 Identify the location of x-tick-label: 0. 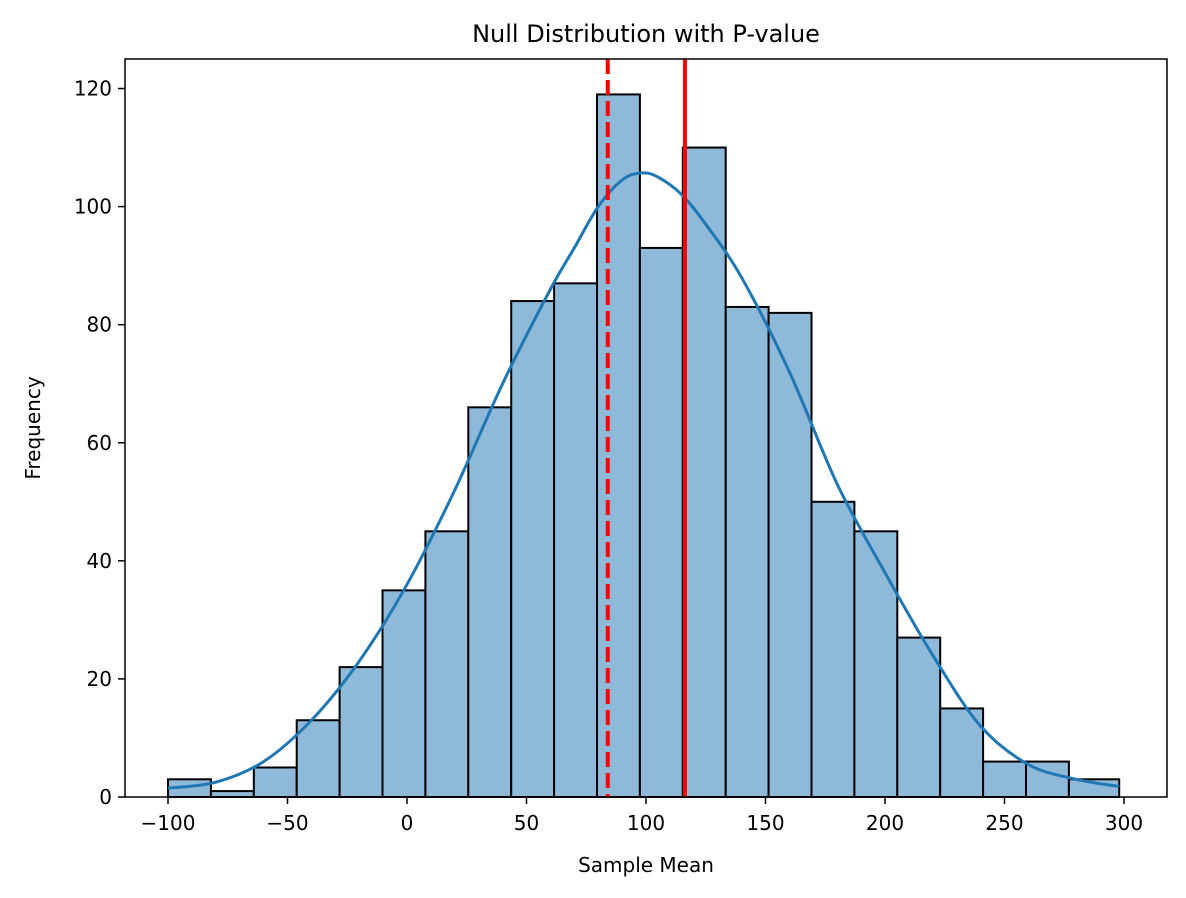
(407, 823).